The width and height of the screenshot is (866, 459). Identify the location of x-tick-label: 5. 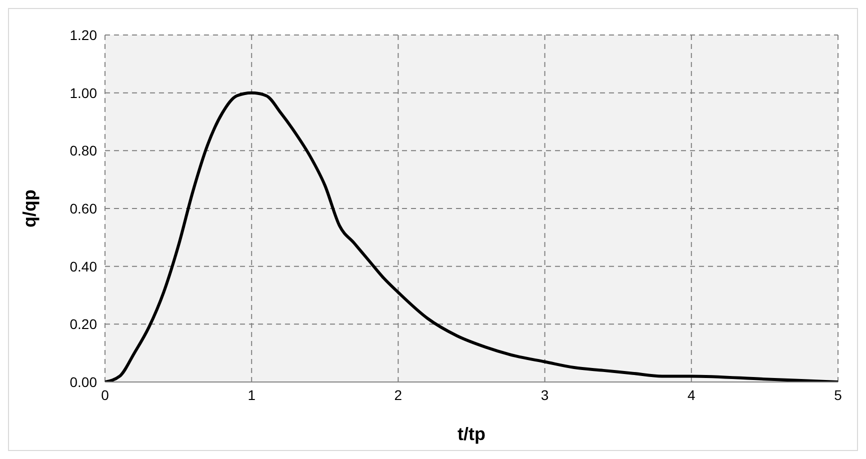
(838, 394).